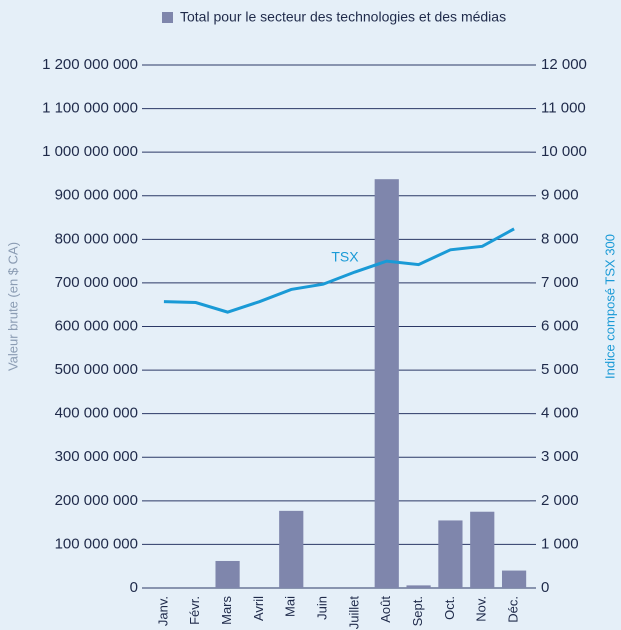 The width and height of the screenshot is (621, 630). Describe the element at coordinates (560, 195) in the screenshot. I see `y2-tick-label: 9 000` at that location.